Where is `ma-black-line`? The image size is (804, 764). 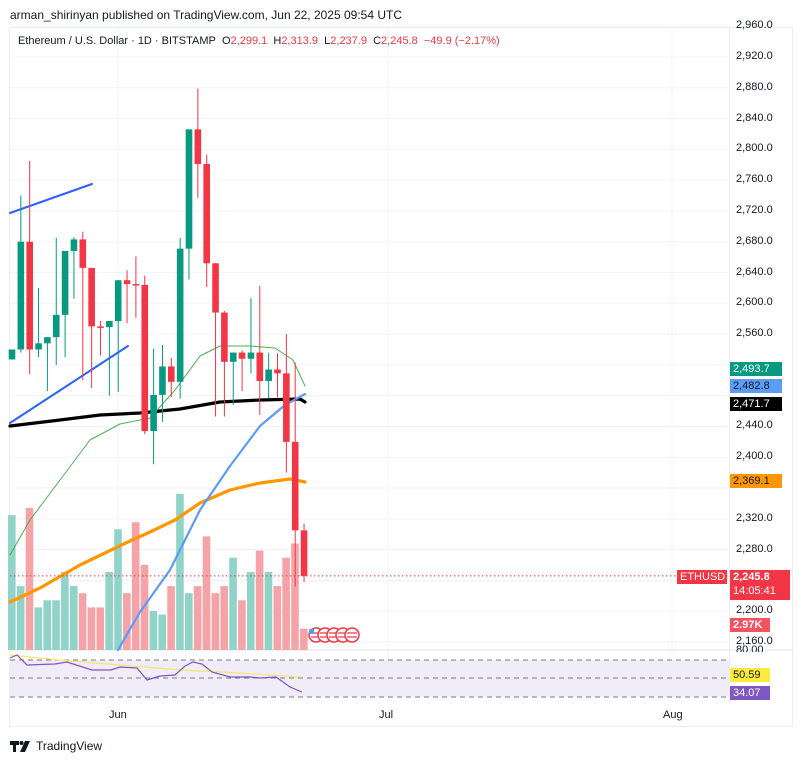 ma-black-line is located at coordinates (157, 412).